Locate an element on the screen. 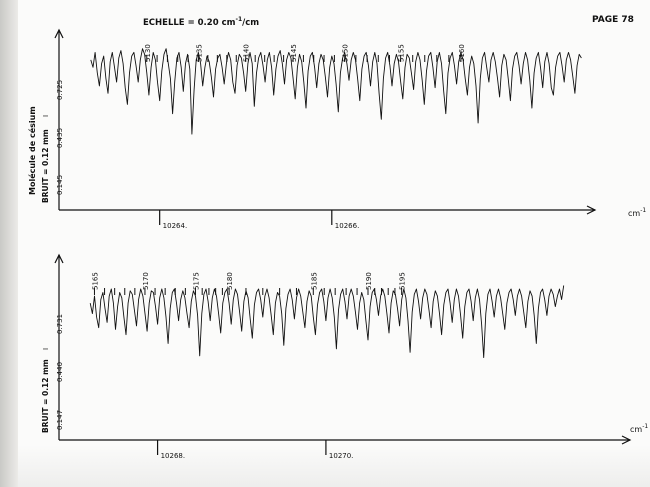 Image resolution: width=650 pixels, height=487 pixels. y-tick-label: 0.725 is located at coordinates (60, 90).